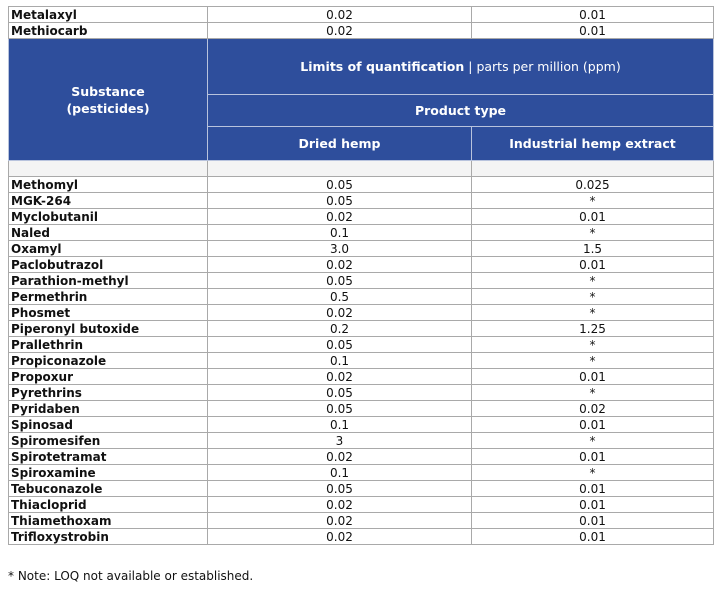 The width and height of the screenshot is (725, 600). What do you see at coordinates (108, 344) in the screenshot?
I see `substance-cell: Prallethrin` at bounding box center [108, 344].